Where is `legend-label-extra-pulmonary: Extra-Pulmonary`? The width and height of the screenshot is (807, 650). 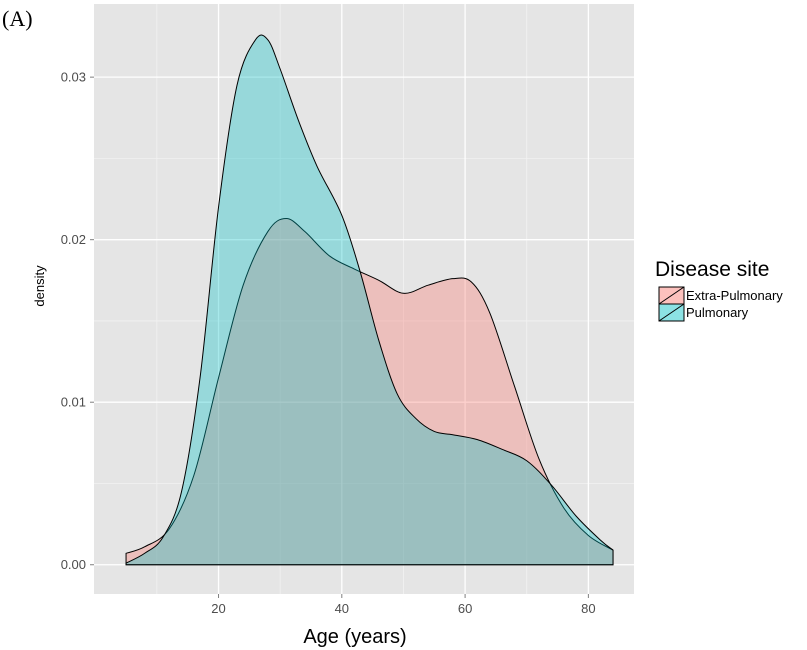
legend-label-extra-pulmonary: Extra-Pulmonary is located at coordinates (734, 295).